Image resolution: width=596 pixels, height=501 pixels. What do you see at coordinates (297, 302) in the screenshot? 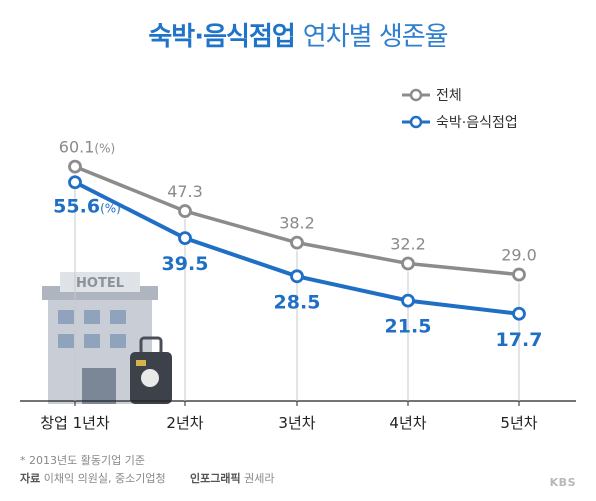
I see `data-label-lodging: 28.5` at bounding box center [297, 302].